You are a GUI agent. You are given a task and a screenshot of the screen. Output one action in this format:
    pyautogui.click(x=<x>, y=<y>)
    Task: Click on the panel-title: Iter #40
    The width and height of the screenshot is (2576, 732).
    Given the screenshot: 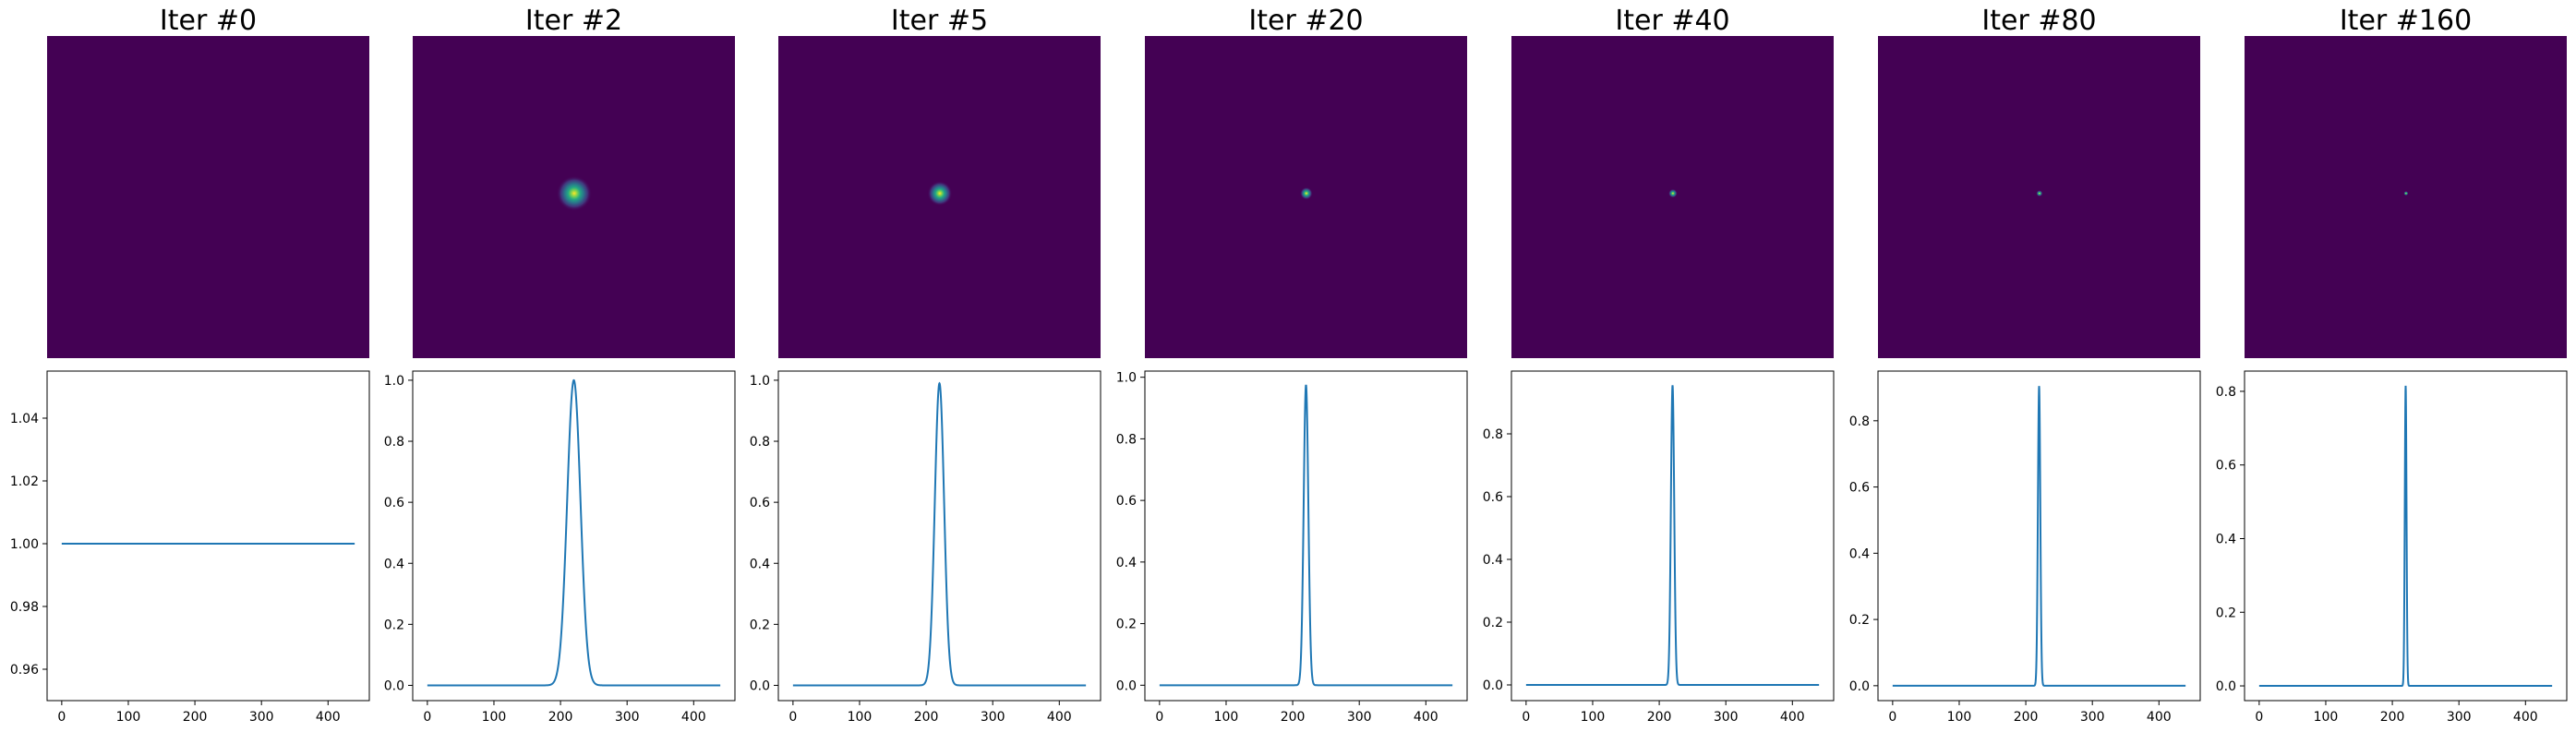 What is the action you would take?
    pyautogui.click(x=1672, y=21)
    